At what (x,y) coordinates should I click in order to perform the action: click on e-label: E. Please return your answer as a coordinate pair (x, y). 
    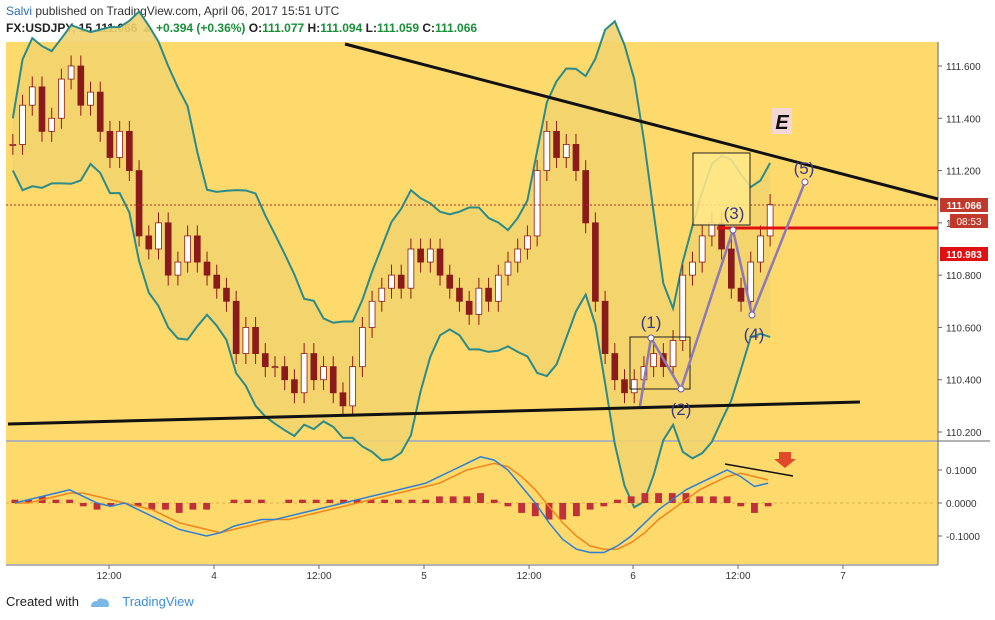
    Looking at the image, I should click on (782, 123).